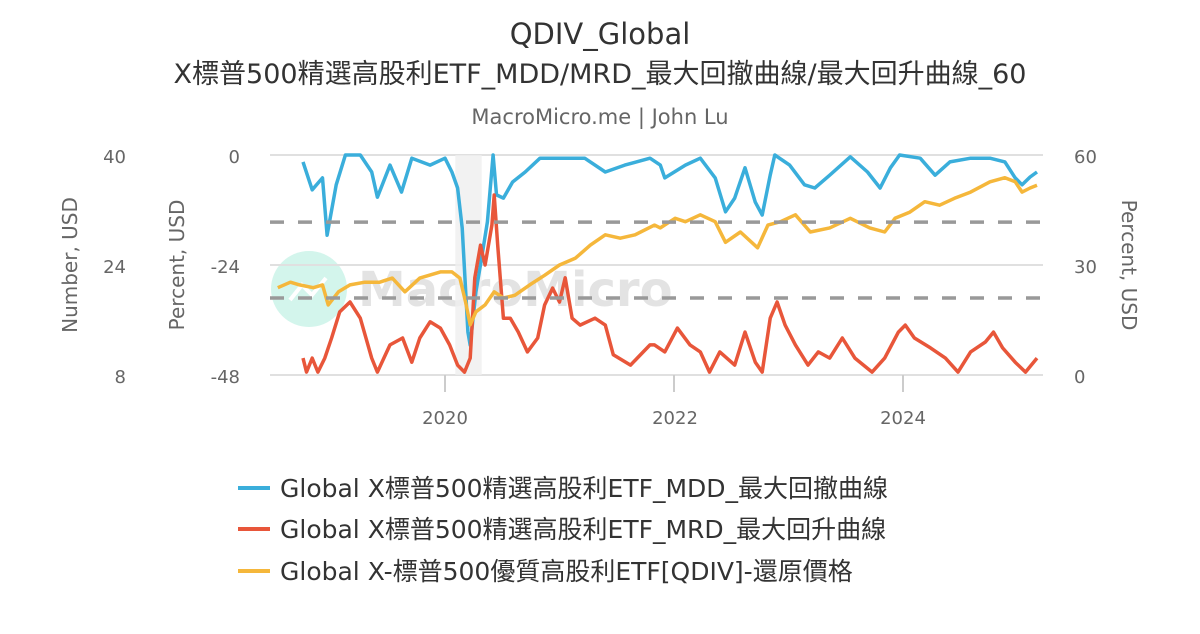 The height and width of the screenshot is (634, 1200). Describe the element at coordinates (225, 267) in the screenshot. I see `left-inner-tick: -24` at that location.